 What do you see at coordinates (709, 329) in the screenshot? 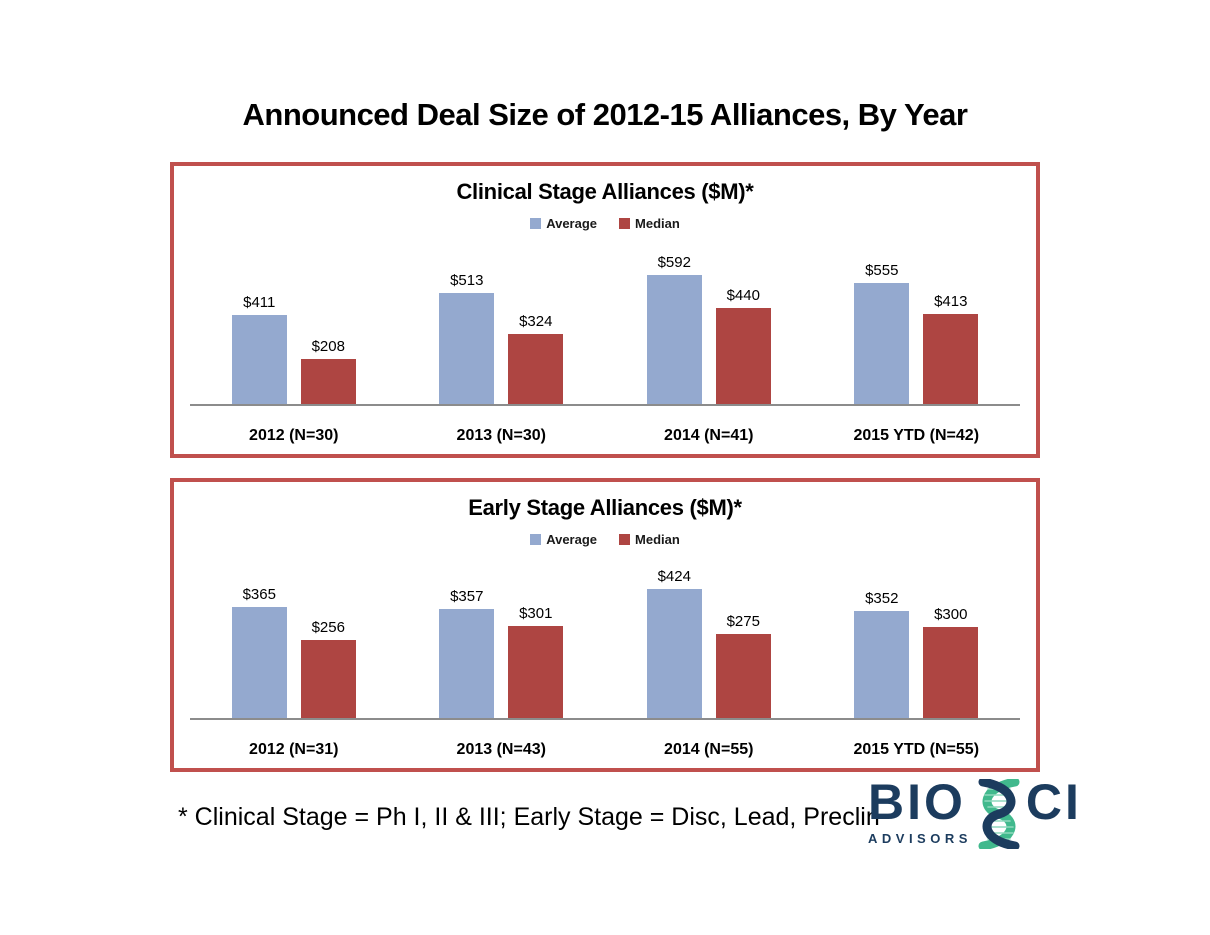
I see `bar-group: $592 $440` at bounding box center [709, 329].